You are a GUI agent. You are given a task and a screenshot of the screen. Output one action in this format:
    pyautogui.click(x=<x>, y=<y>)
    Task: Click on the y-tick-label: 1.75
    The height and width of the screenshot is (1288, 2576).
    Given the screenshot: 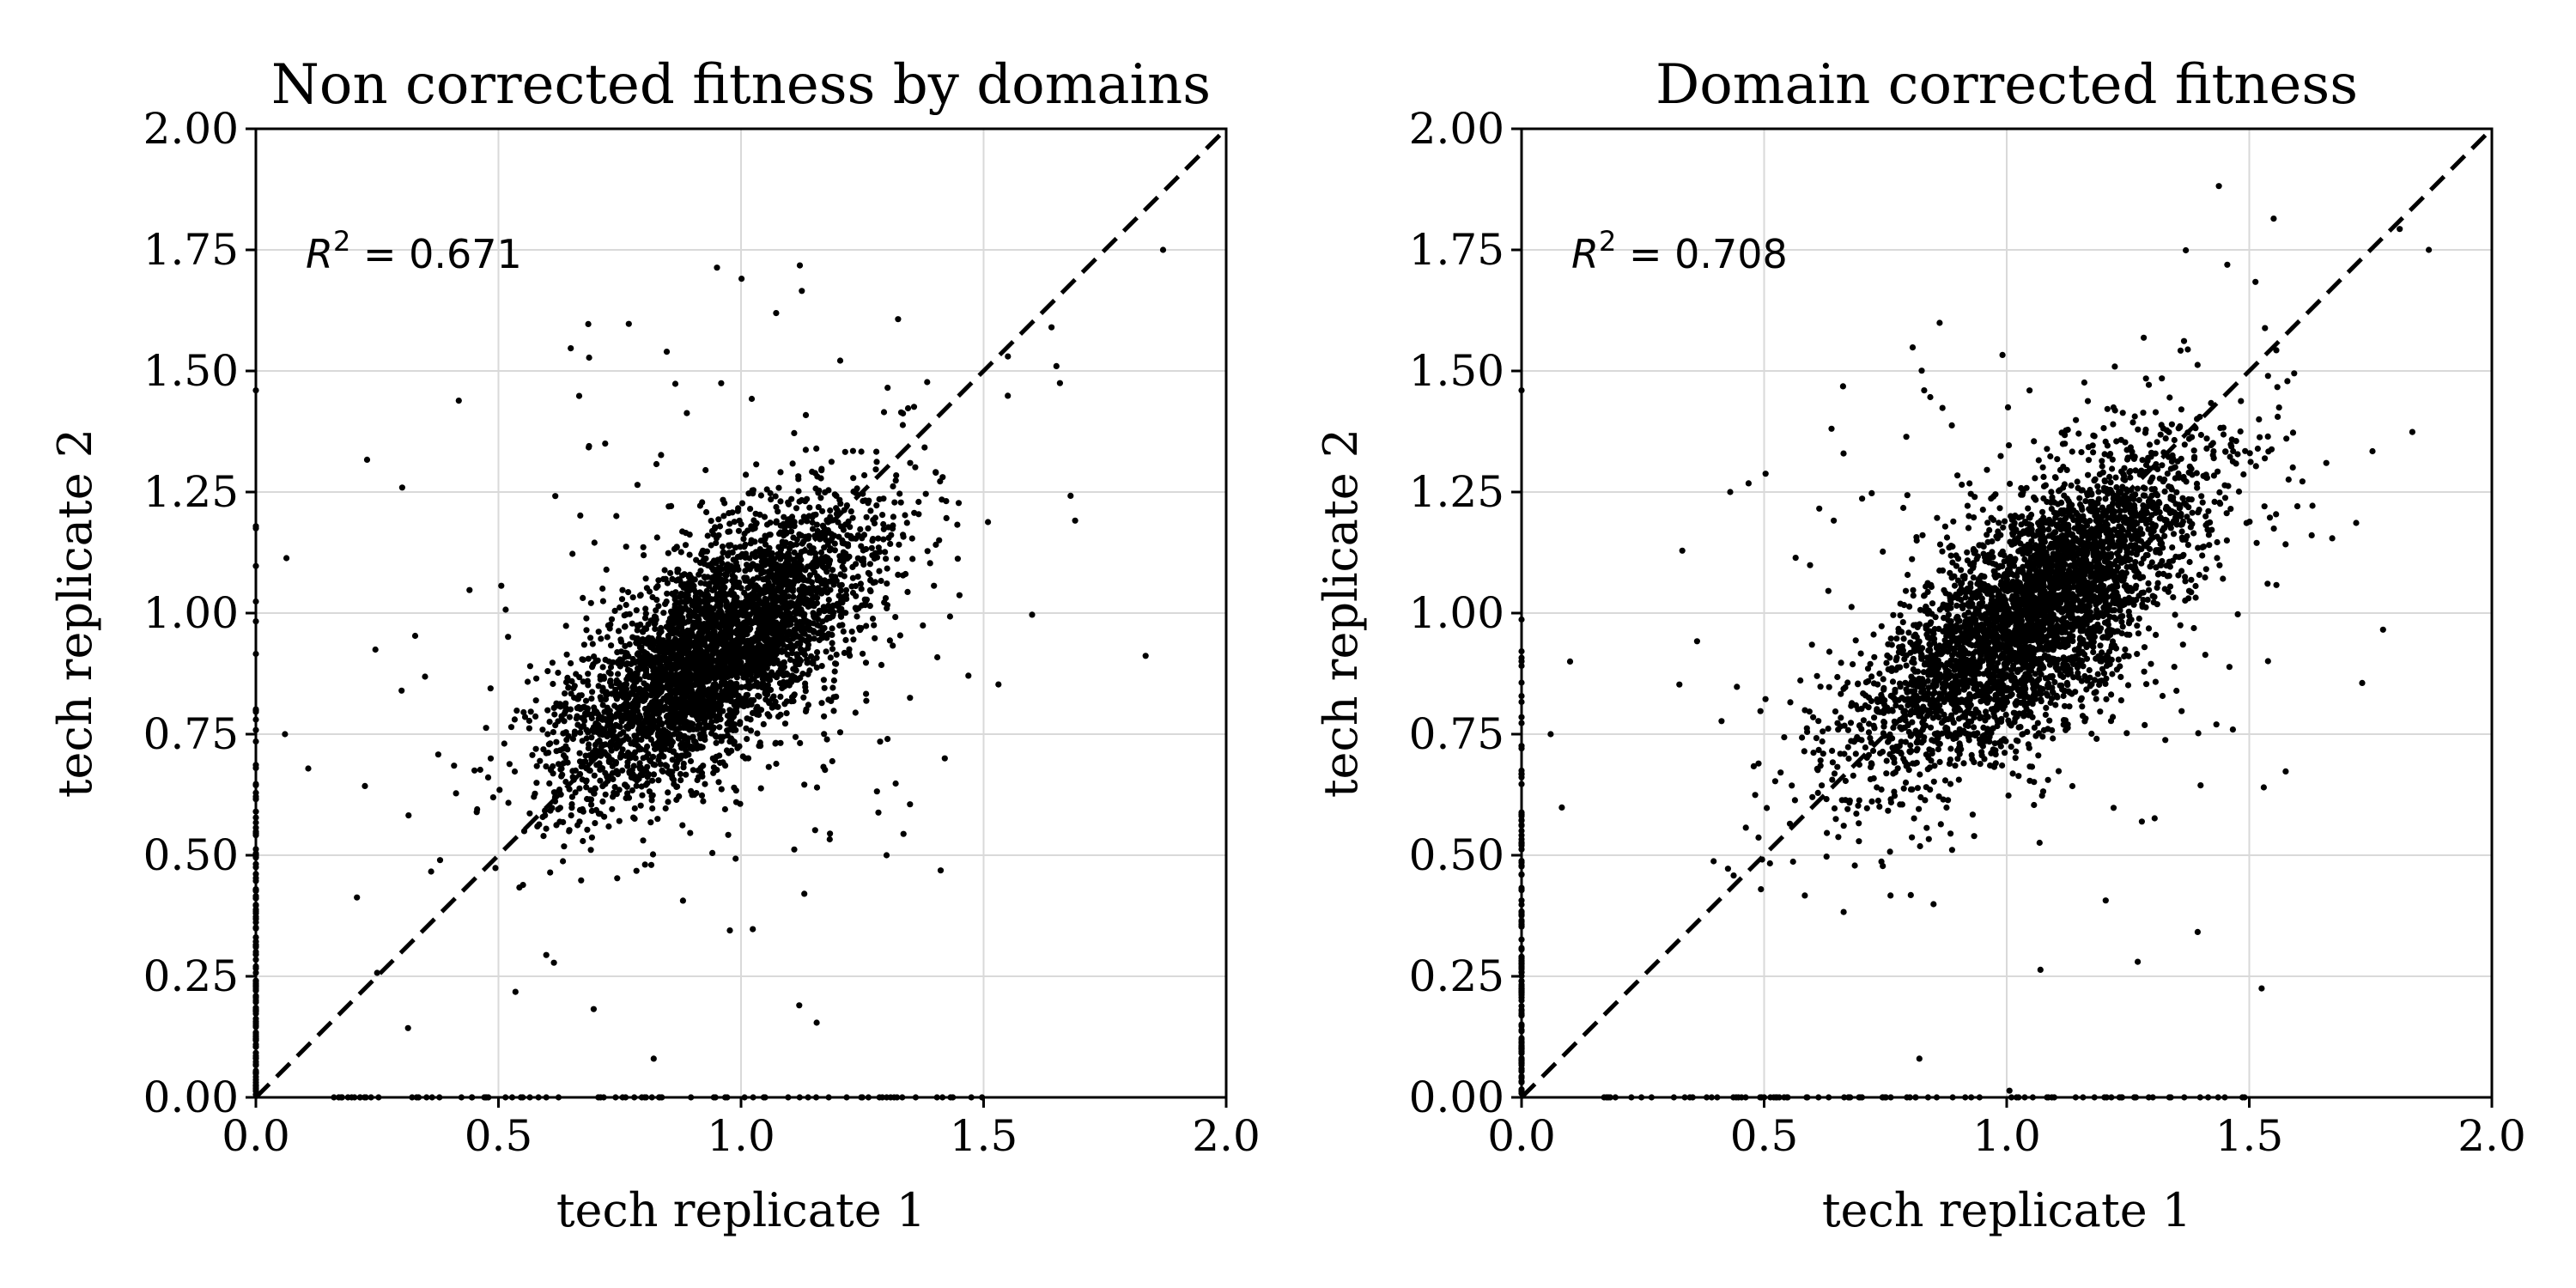 What is the action you would take?
    pyautogui.click(x=191, y=250)
    